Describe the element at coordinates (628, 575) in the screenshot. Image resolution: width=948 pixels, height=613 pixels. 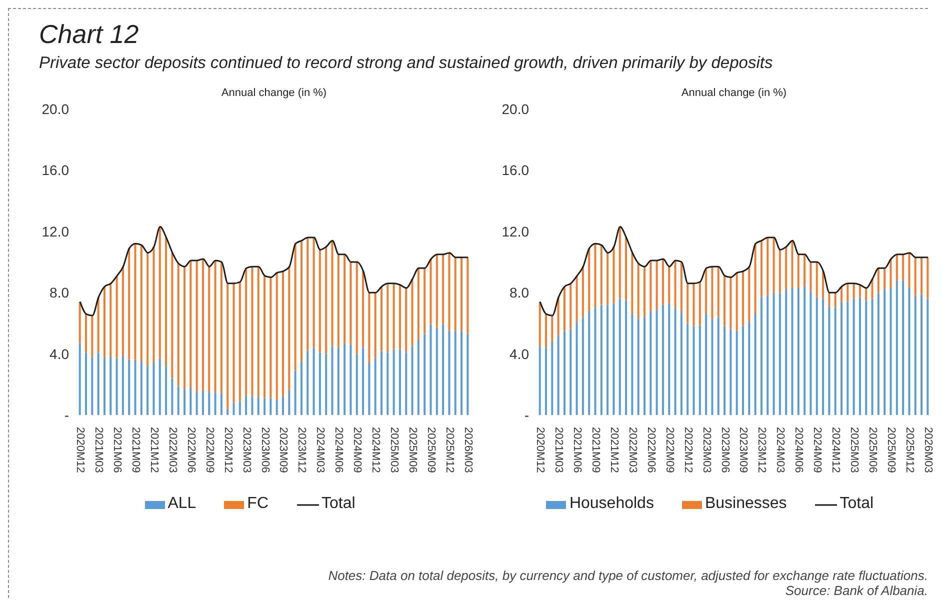
I see `text: Notes: Data on total deposits, by currency and type of customer, adjusted for exchange rate fluctuations.` at that location.